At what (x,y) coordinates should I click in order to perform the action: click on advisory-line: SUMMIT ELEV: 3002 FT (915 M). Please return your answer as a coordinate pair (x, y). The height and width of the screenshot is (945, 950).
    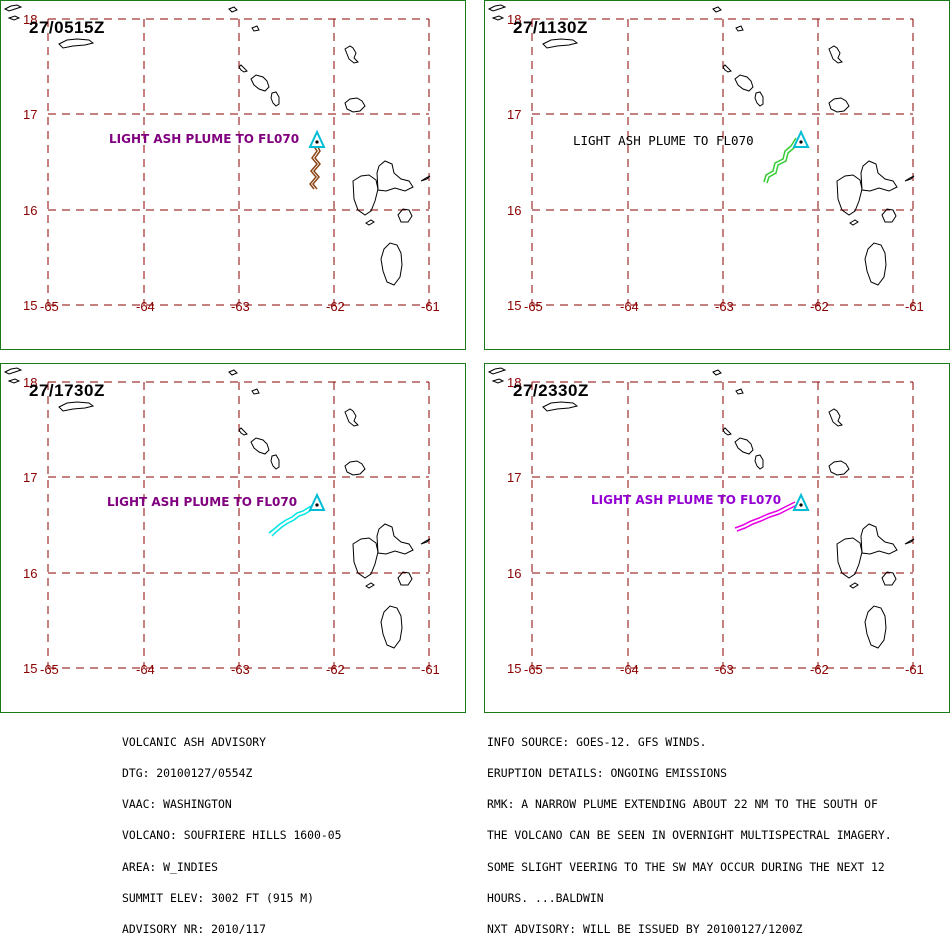
    Looking at the image, I should click on (218, 897).